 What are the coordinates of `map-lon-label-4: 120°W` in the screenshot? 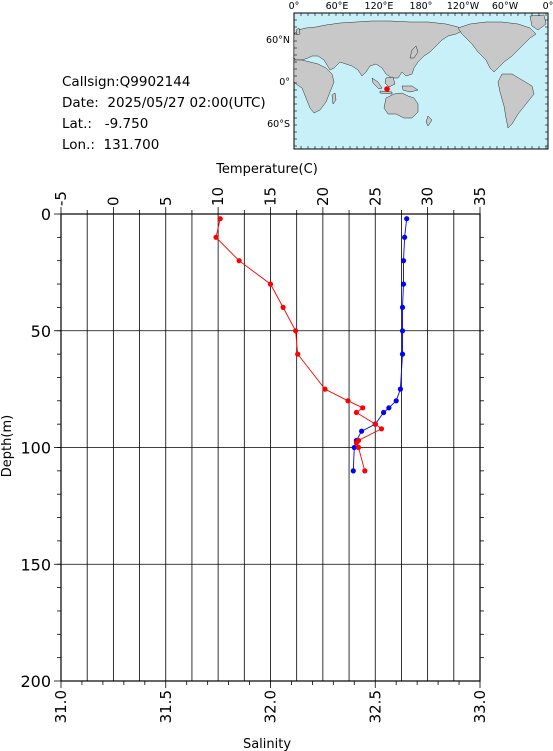 It's located at (463, 6).